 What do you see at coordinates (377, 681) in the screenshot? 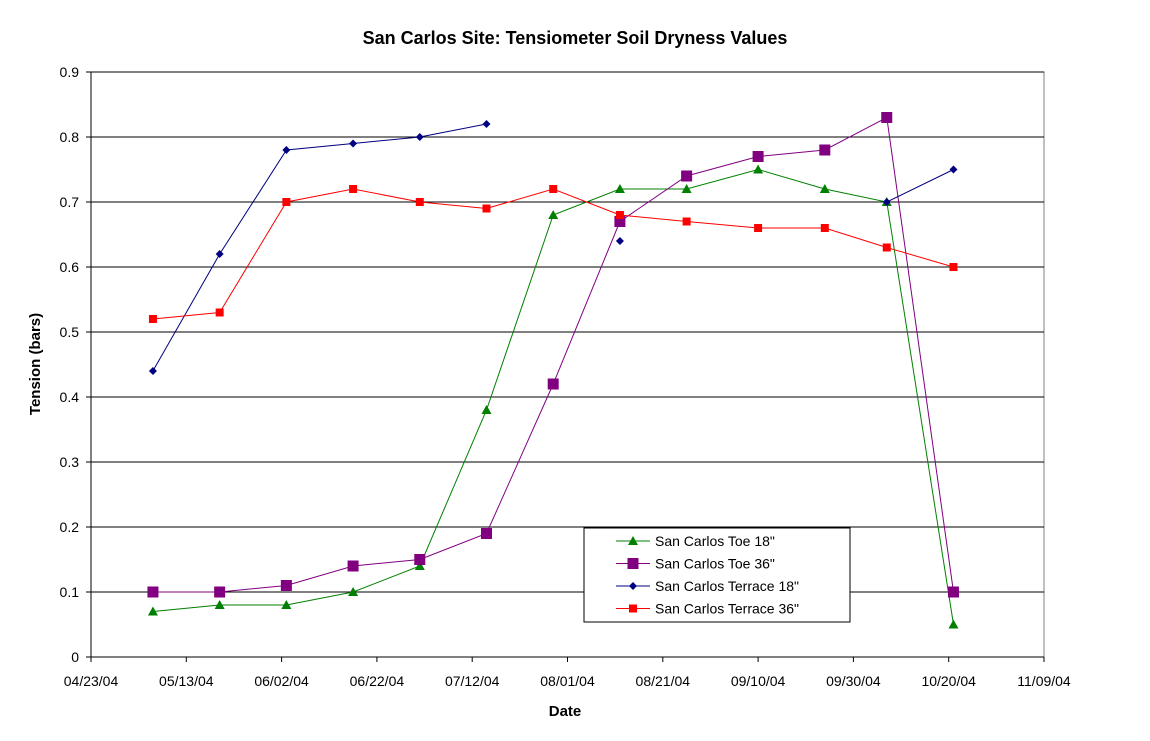
I see `x-tick-label: 06/22/04` at bounding box center [377, 681].